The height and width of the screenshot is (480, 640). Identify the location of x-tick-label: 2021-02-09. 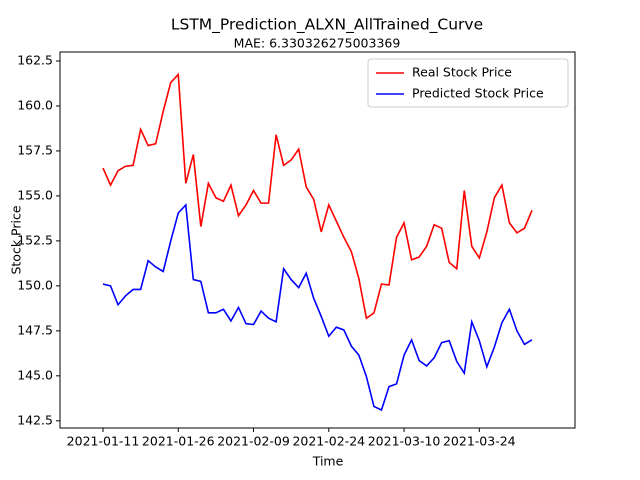
(253, 441).